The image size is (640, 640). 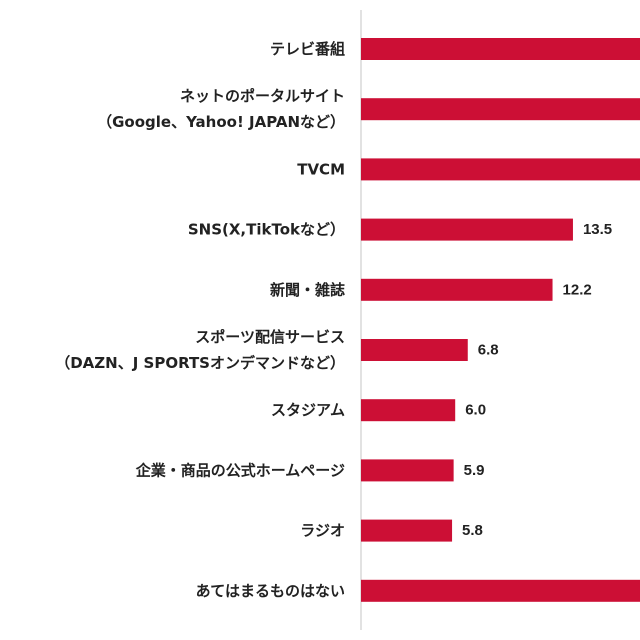 What do you see at coordinates (474, 470) in the screenshot?
I see `value-label-7: 5.9` at bounding box center [474, 470].